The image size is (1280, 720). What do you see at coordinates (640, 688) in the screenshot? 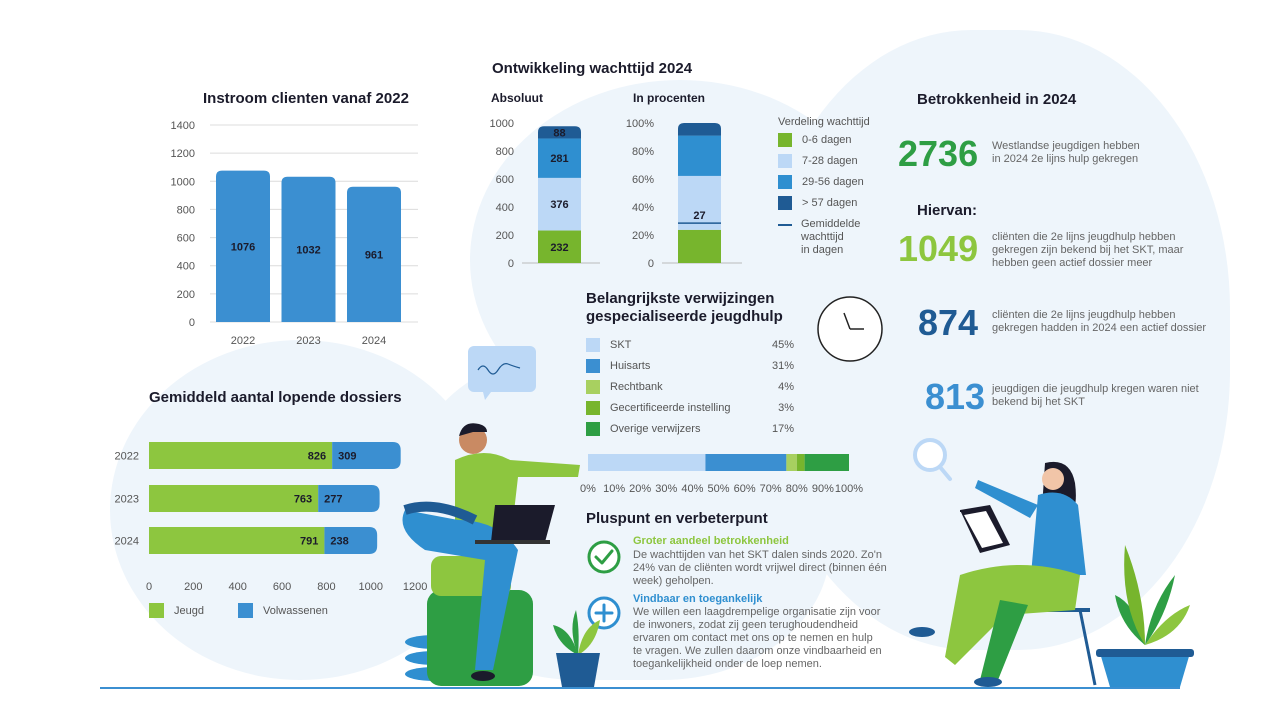
I see `ground-line` at bounding box center [640, 688].